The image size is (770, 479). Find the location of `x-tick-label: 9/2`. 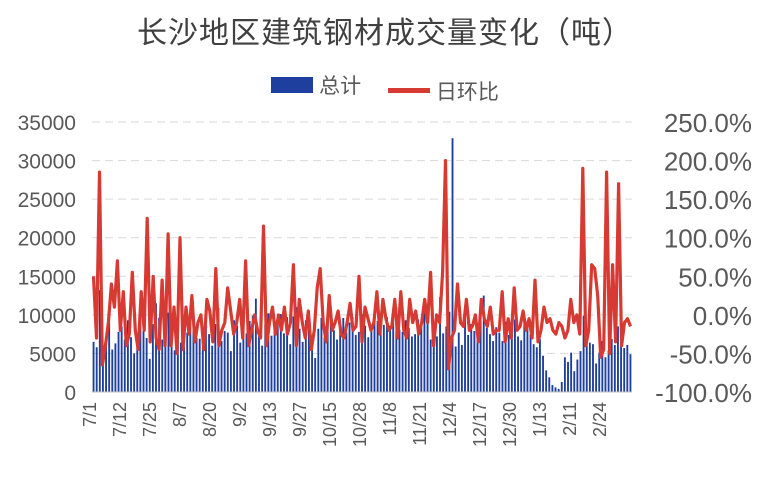

x-tick-label: 9/2 is located at coordinates (240, 414).